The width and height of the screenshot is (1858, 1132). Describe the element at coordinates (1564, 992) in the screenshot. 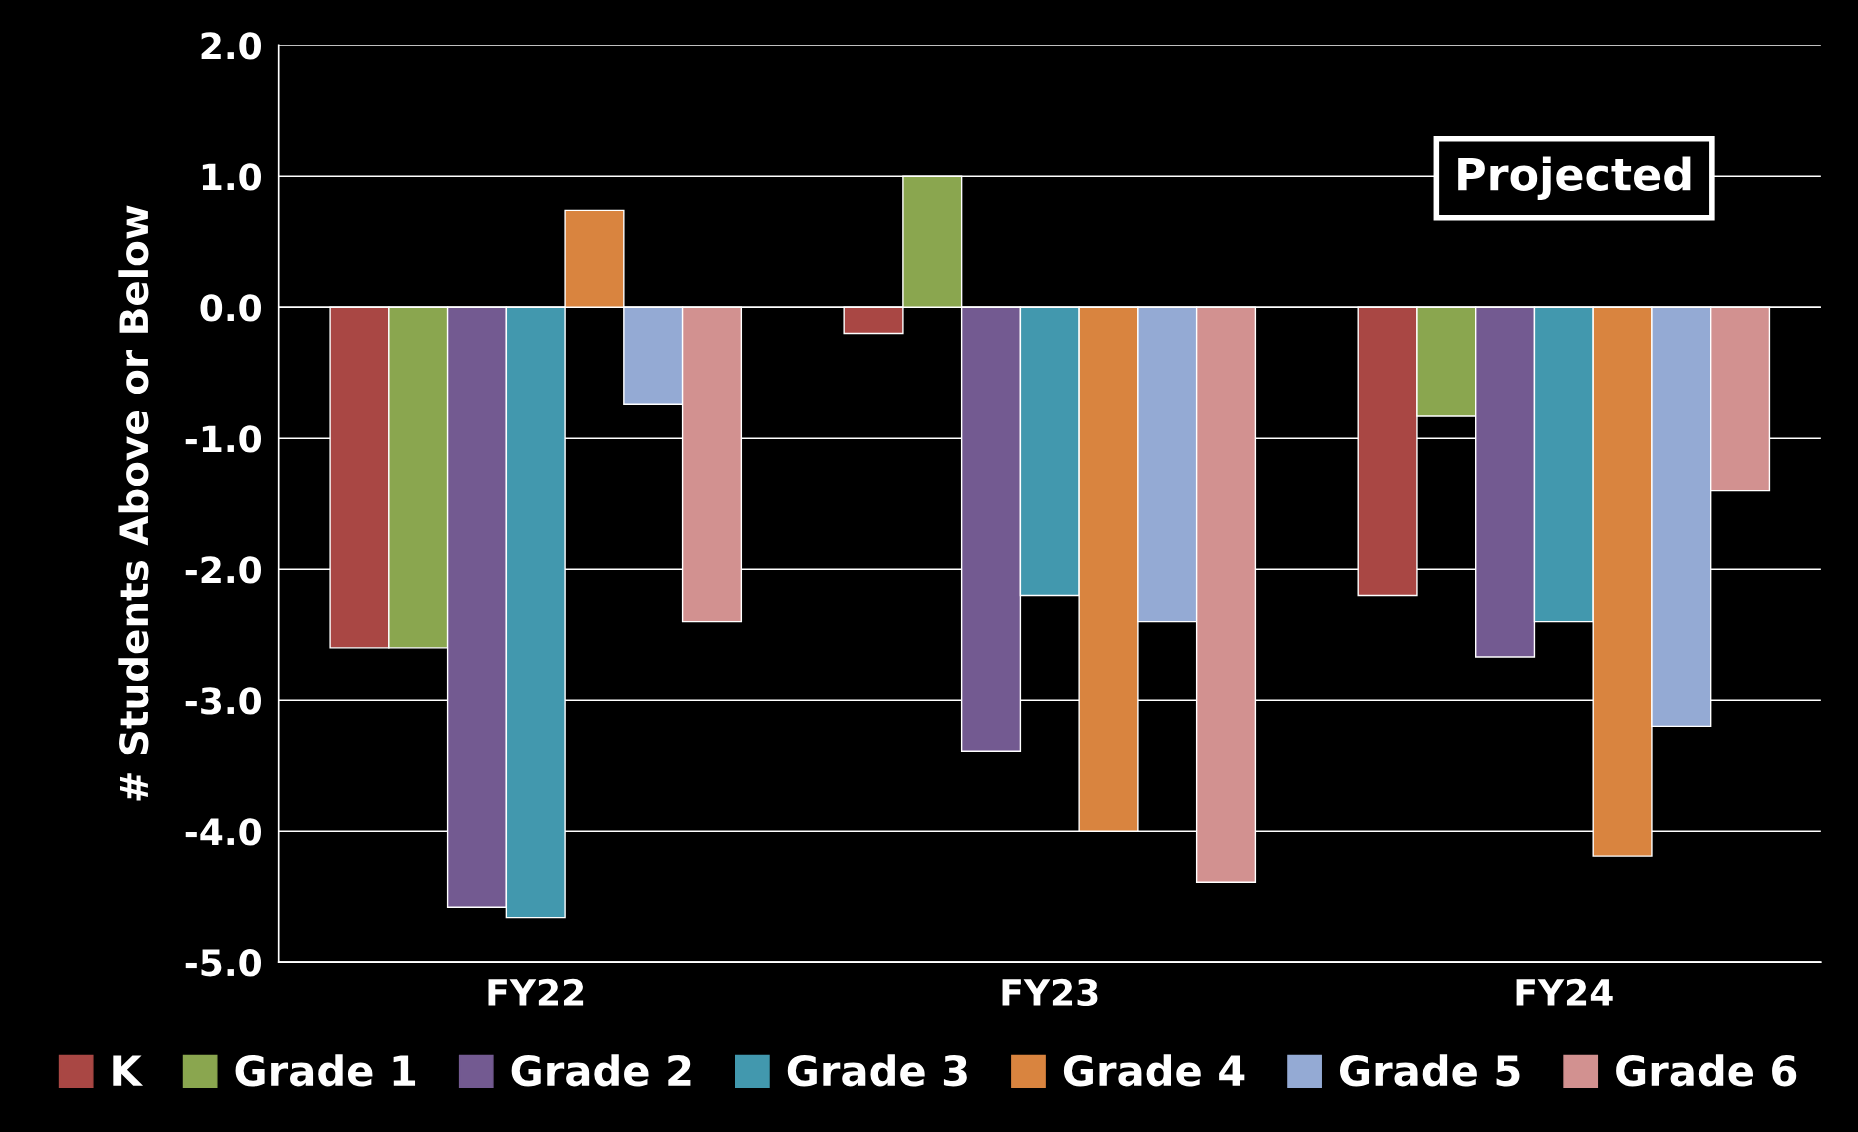

I see `x-tick-label: FY24` at that location.